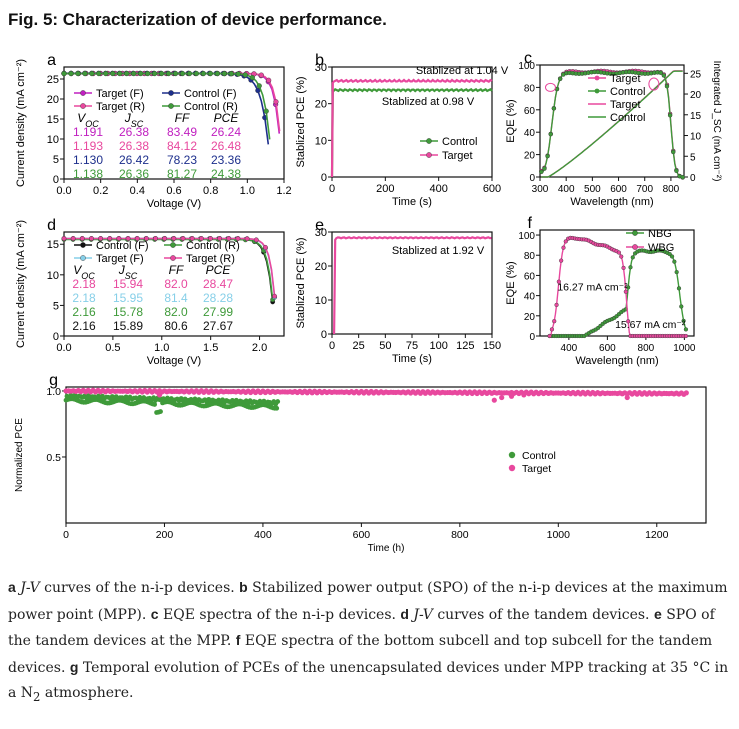 The height and width of the screenshot is (729, 739). Describe the element at coordinates (19, 455) in the screenshot. I see `y-axis-label: Normalized PCE` at that location.